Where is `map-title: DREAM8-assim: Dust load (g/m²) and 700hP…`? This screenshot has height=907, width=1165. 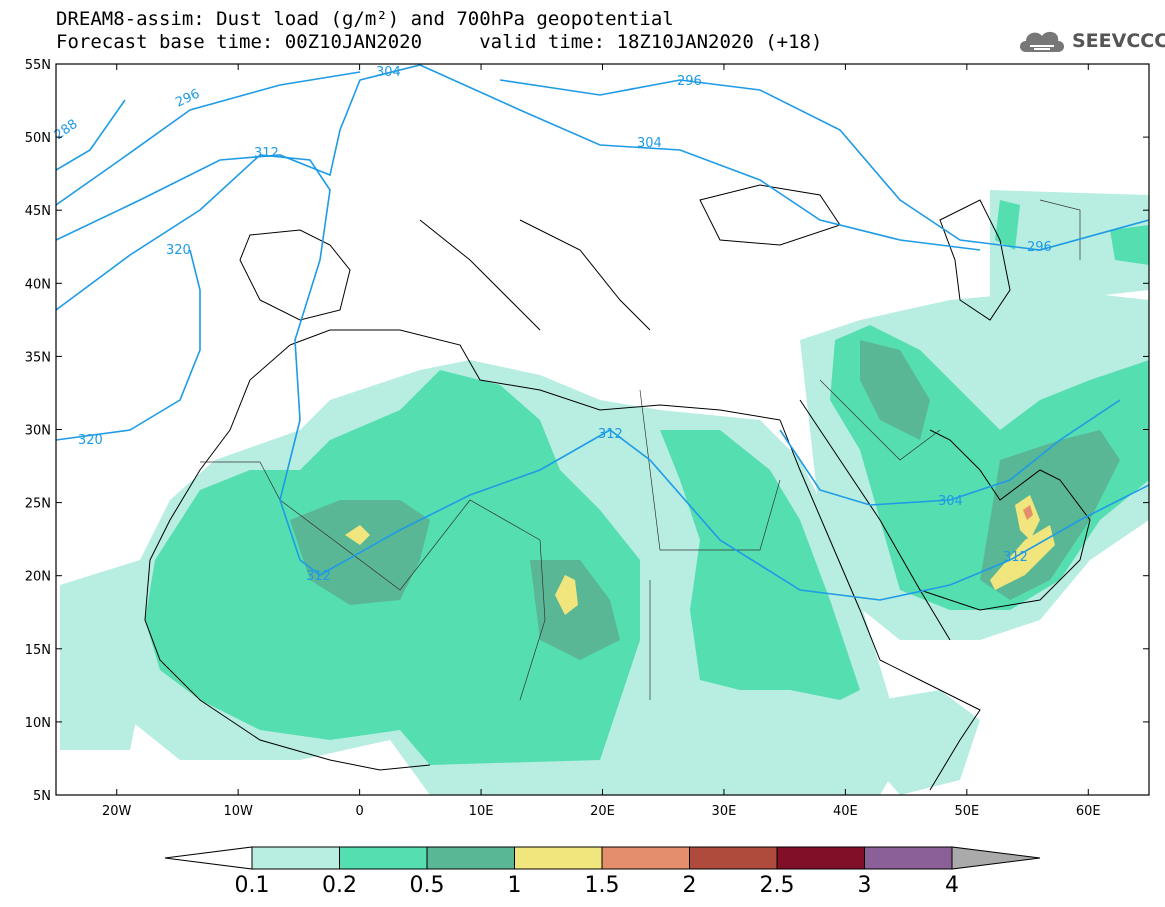
map-title: DREAM8-assim: Dust load (g/m²) and 700hP… is located at coordinates (365, 19).